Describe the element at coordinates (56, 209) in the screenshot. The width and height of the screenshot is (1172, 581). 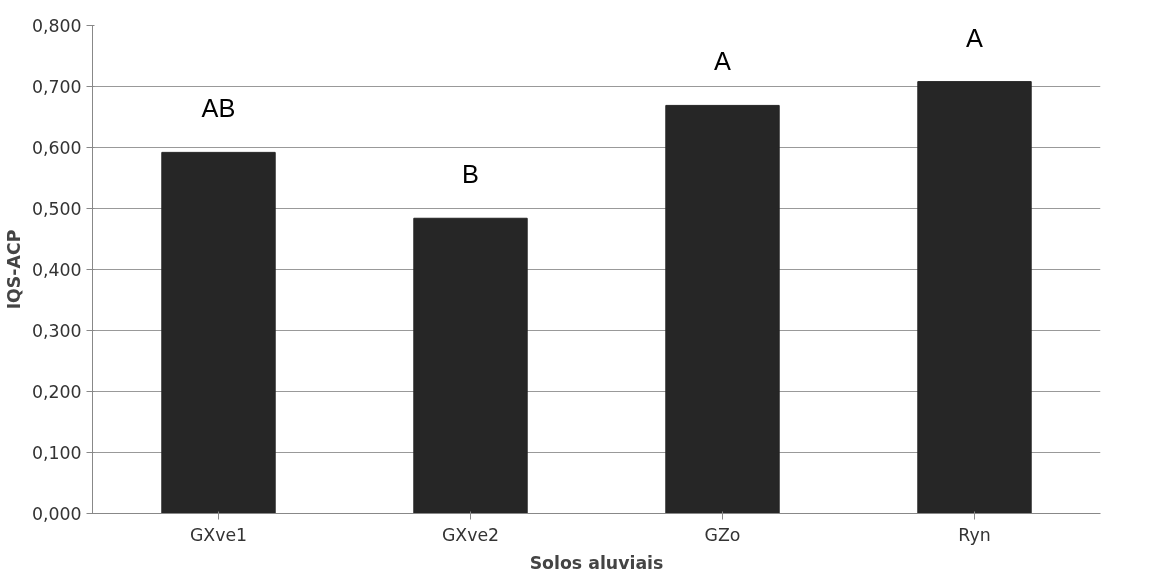
I see `y-tick-label: 0,500` at that location.